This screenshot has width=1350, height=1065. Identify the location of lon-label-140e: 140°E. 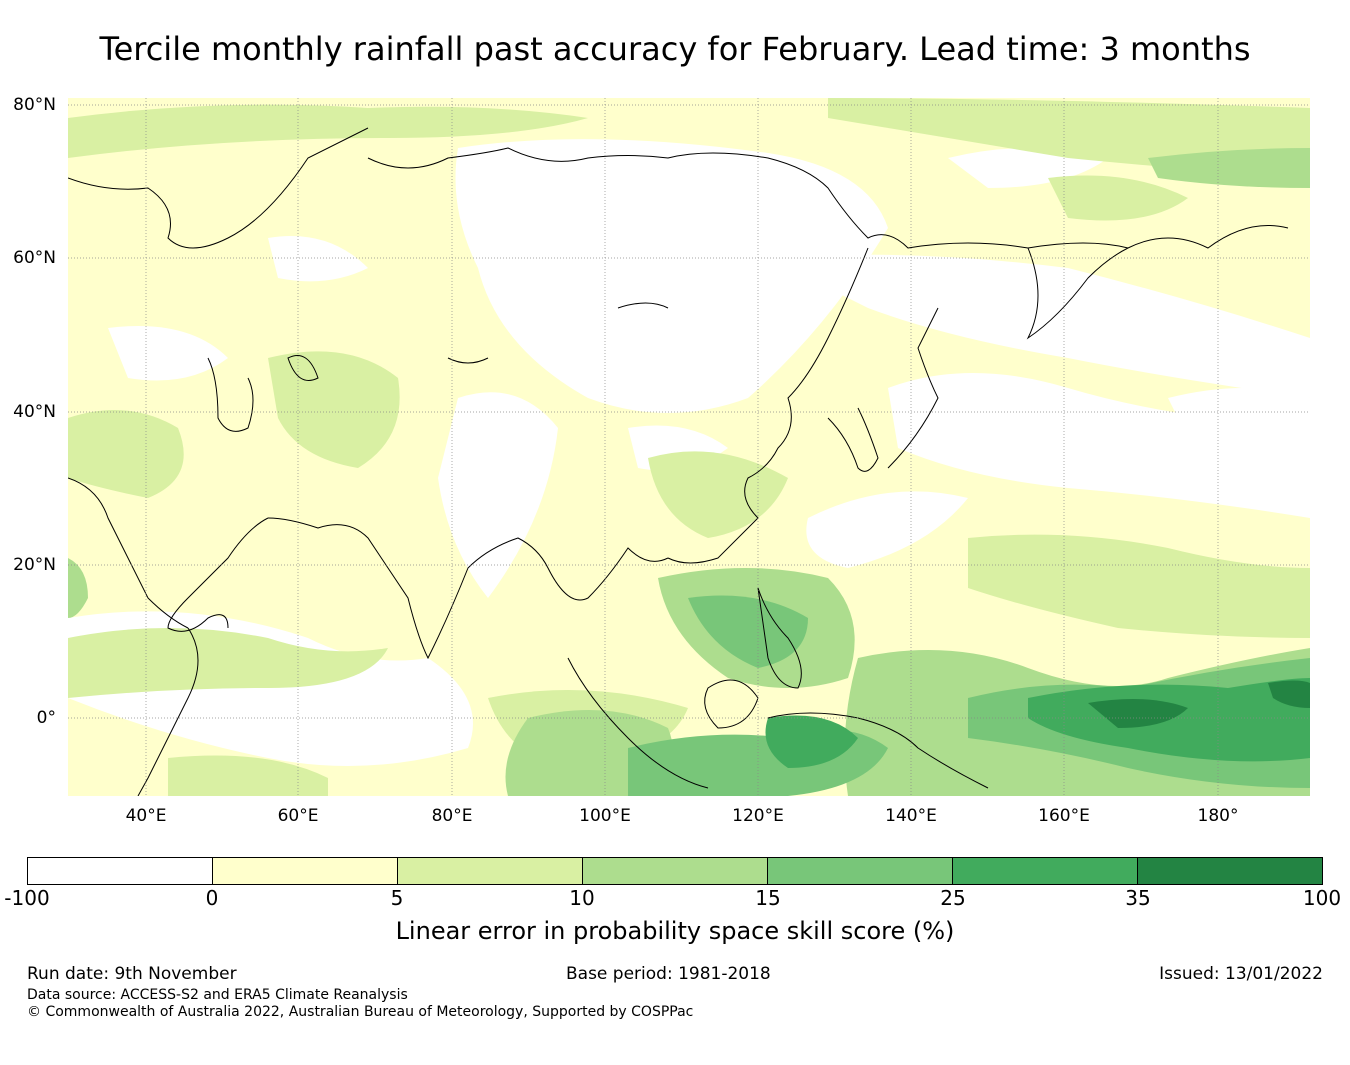
(911, 816).